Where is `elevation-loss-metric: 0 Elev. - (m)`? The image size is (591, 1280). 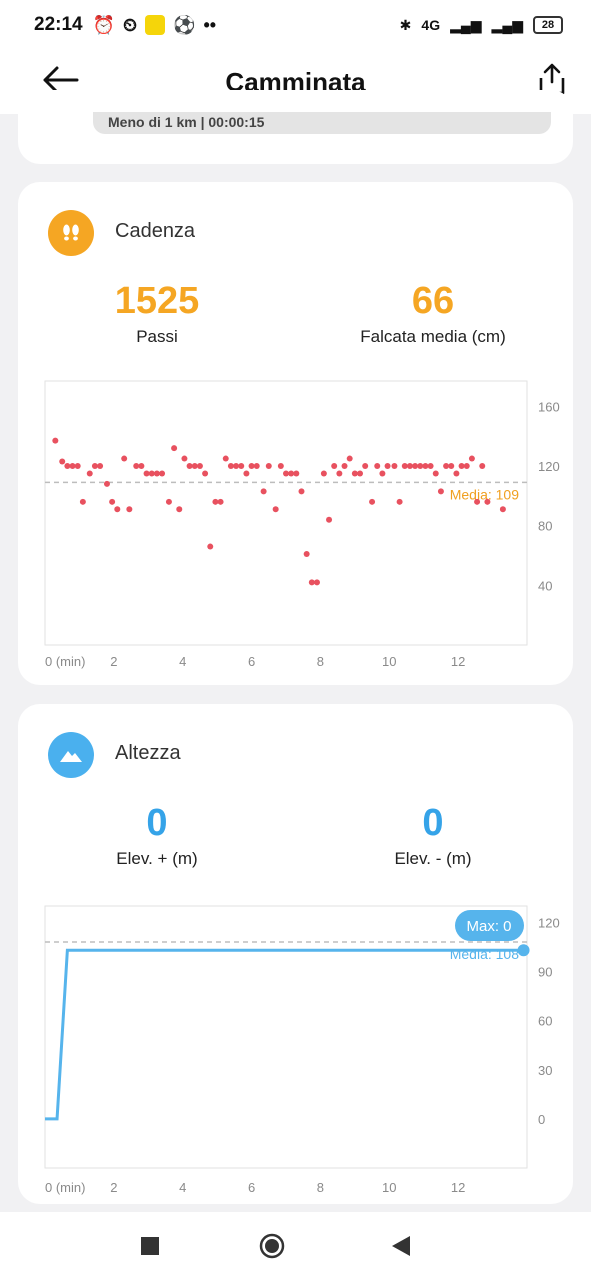 elevation-loss-metric: 0 Elev. - (m) is located at coordinates (433, 836).